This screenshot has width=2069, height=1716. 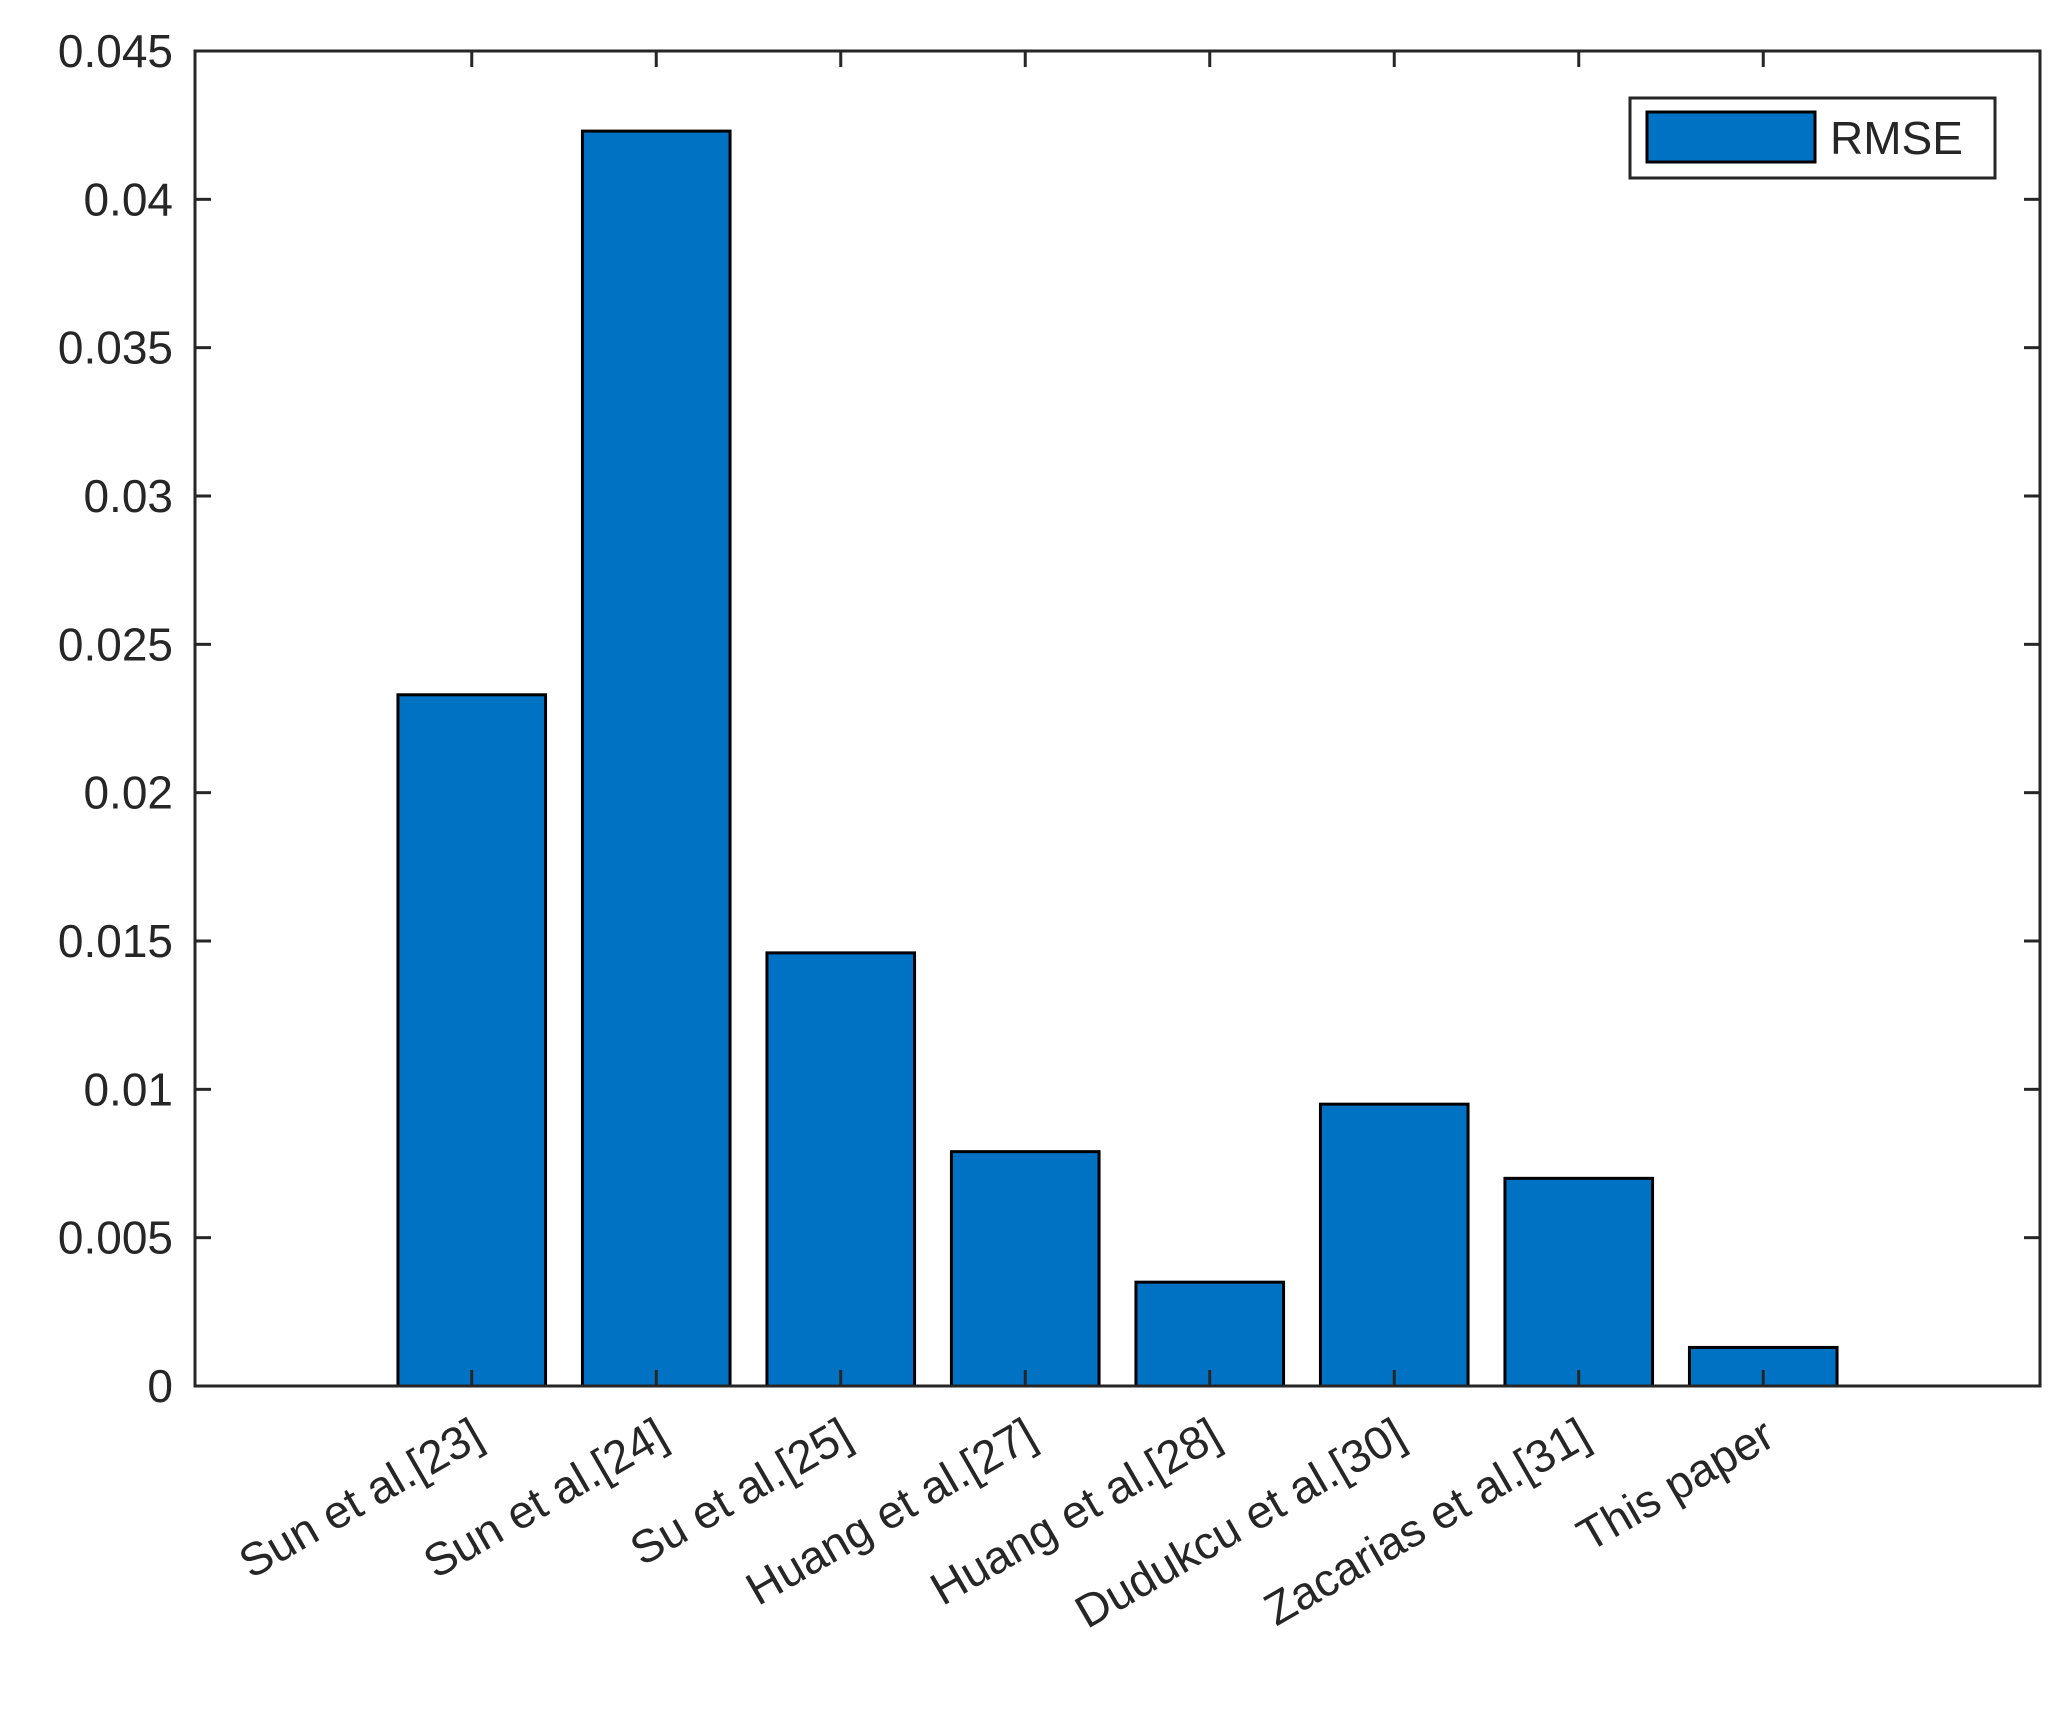 What do you see at coordinates (128, 199) in the screenshot?
I see `y-tick-label: 0.04` at bounding box center [128, 199].